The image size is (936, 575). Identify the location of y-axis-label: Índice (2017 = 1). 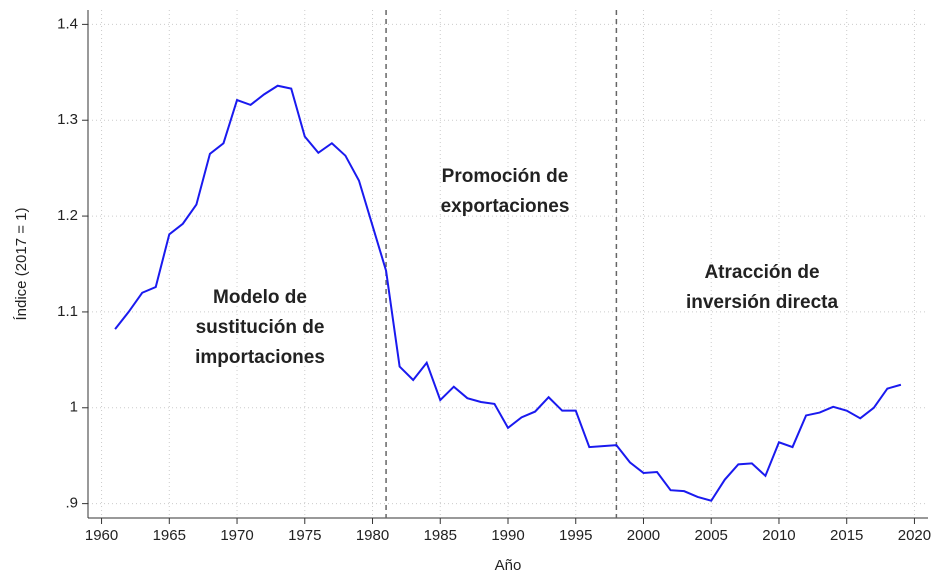
(21, 264).